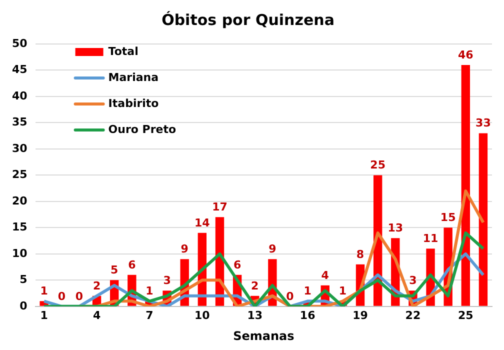  What do you see at coordinates (24, 305) in the screenshot?
I see `y-tick-label: 0` at bounding box center [24, 305].